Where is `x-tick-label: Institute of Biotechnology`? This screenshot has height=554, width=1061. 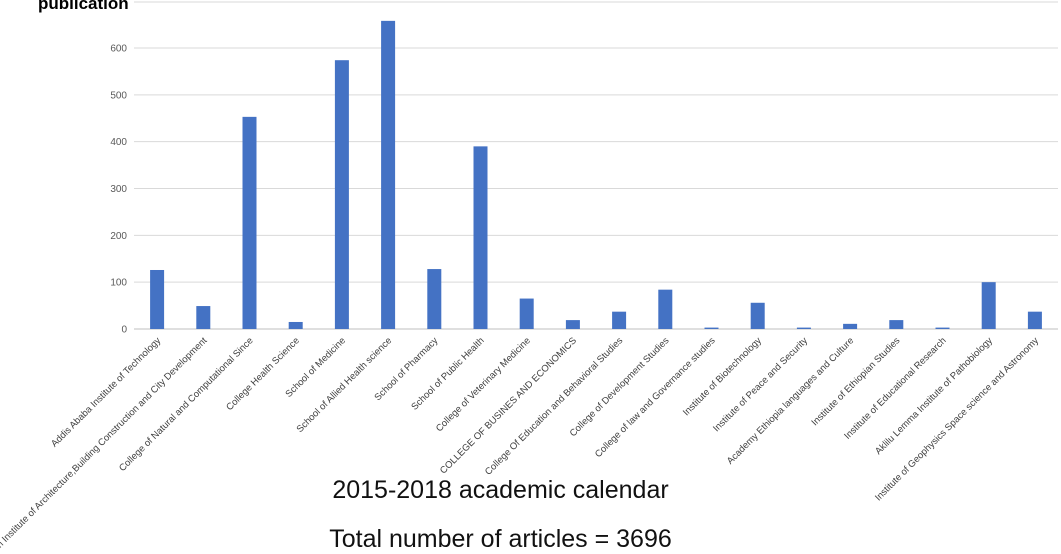
x-tick-label: Institute of Biotechnology is located at coordinates (722, 376).